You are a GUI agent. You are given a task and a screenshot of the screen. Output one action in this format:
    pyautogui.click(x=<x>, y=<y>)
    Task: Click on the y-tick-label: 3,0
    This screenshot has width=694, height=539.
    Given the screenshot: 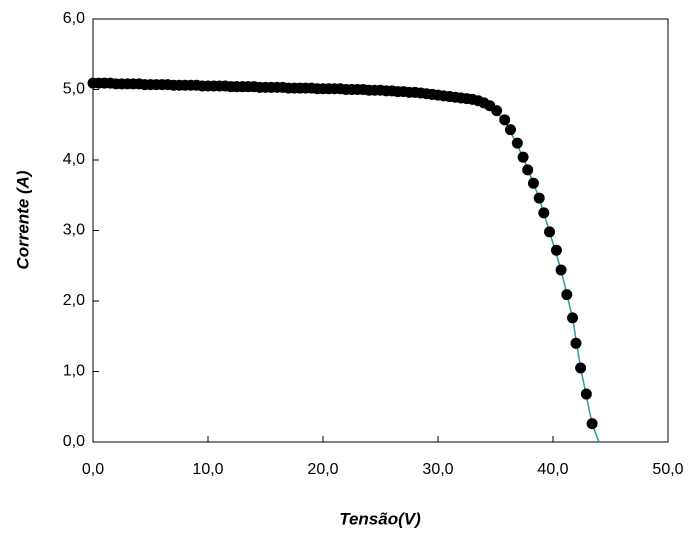 What is the action you would take?
    pyautogui.click(x=74, y=230)
    